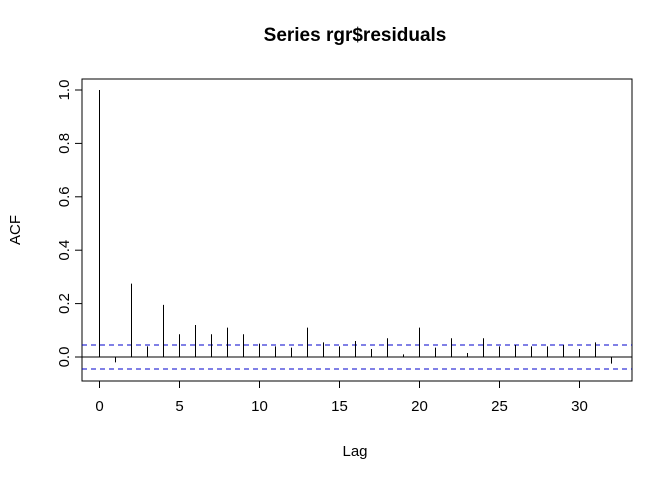 The width and height of the screenshot is (672, 480). Describe the element at coordinates (259, 406) in the screenshot. I see `x-tick-label-10: 10` at that location.